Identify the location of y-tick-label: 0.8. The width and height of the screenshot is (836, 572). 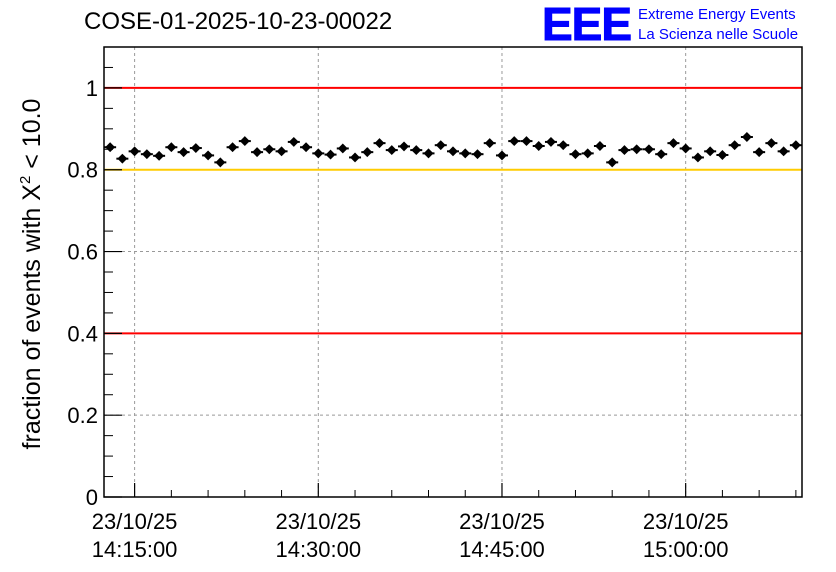
(82, 170).